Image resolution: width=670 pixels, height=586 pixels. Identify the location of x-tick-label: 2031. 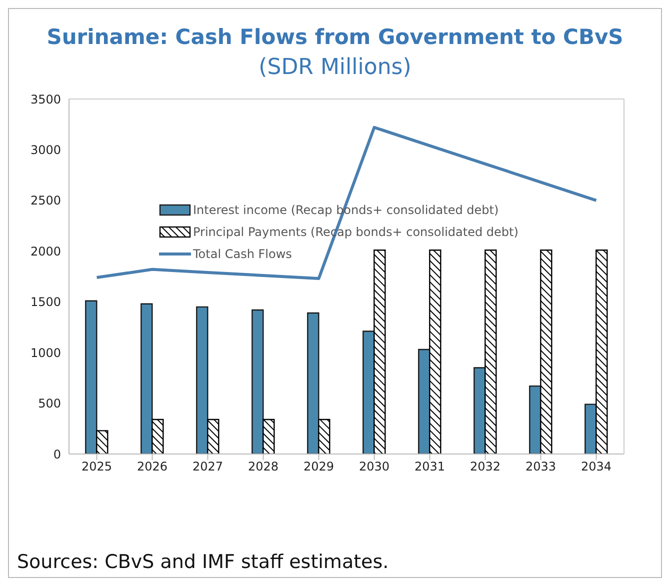
(430, 467).